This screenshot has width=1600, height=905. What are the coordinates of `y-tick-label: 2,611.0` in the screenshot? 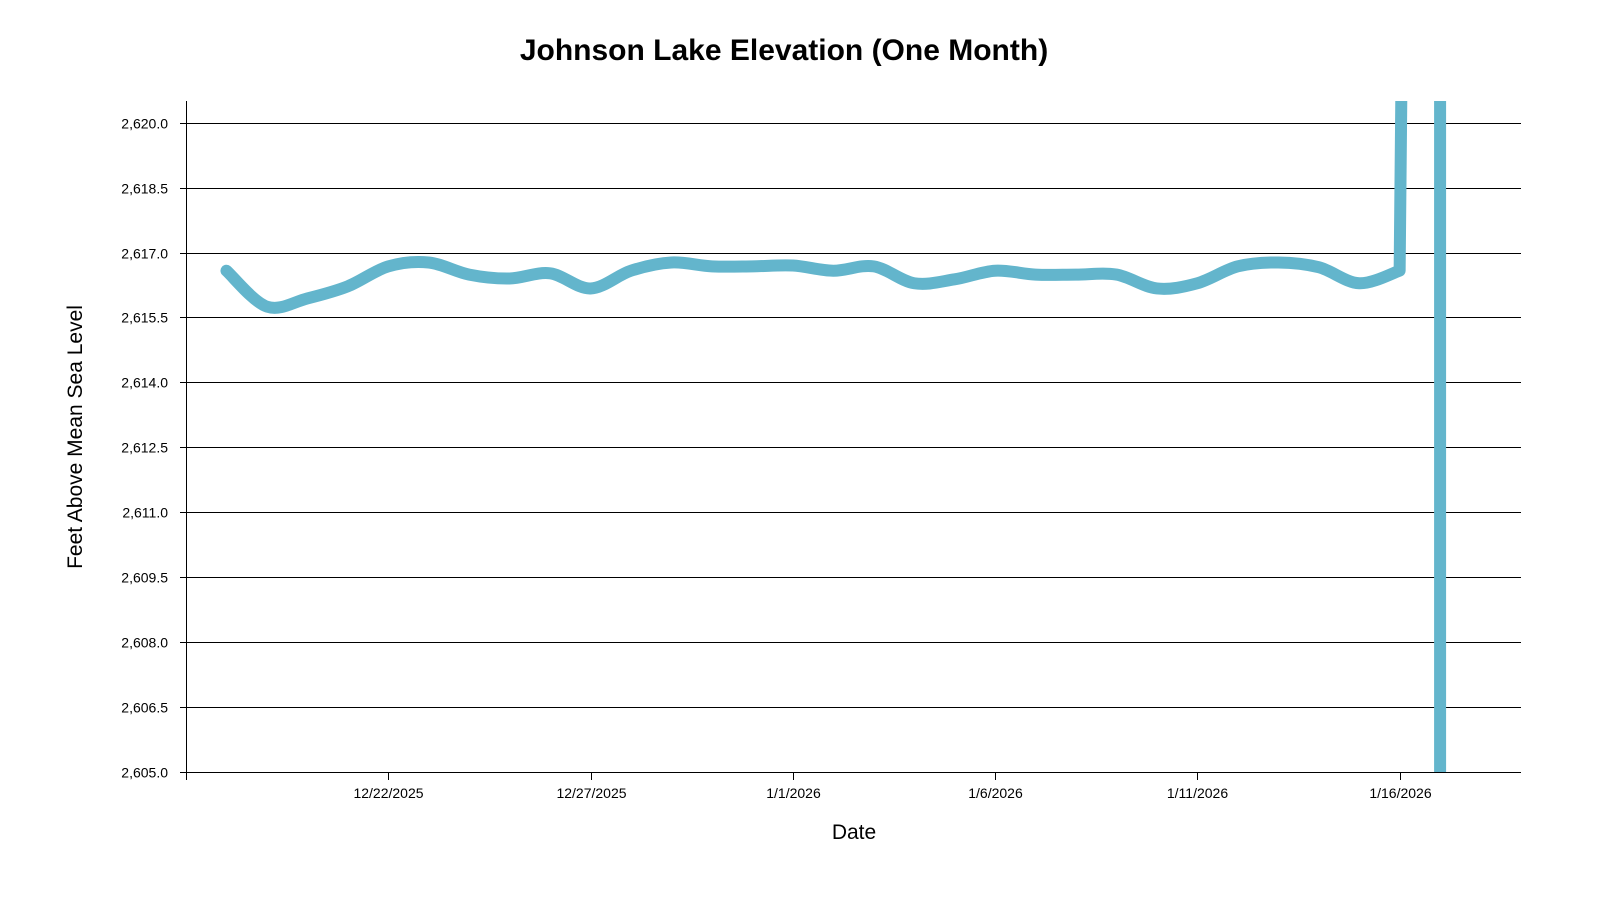 It's located at (145, 513).